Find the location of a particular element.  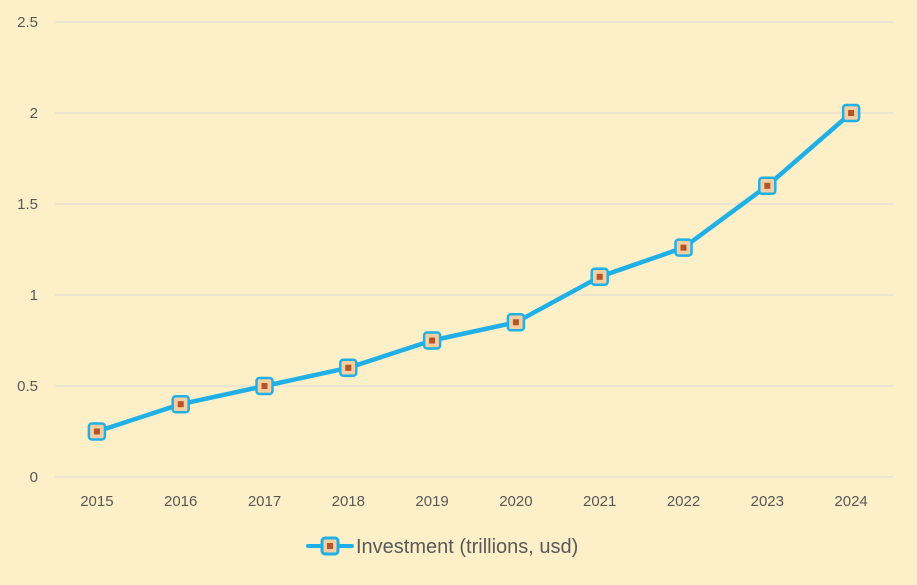

legend: Investment (trillions, usd) is located at coordinates (442, 547).